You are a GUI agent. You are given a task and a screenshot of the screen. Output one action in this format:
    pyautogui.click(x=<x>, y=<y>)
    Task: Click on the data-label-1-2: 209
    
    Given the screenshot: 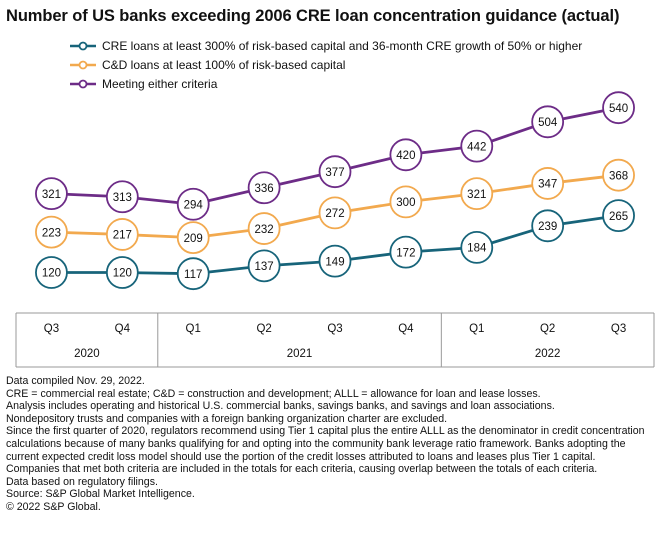 What is the action you would take?
    pyautogui.click(x=193, y=239)
    